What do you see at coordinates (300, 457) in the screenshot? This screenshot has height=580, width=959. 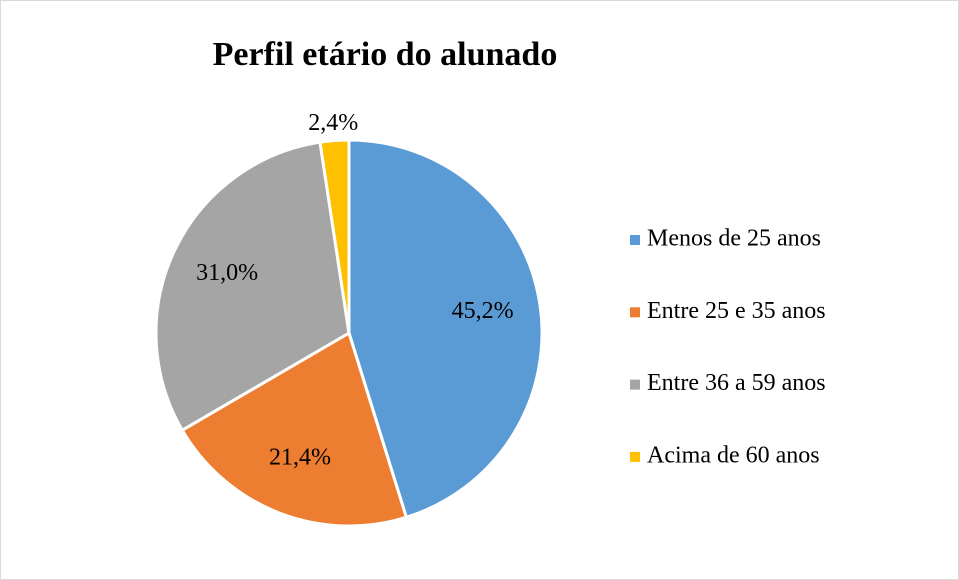 I see `data-label: 21,4%` at bounding box center [300, 457].